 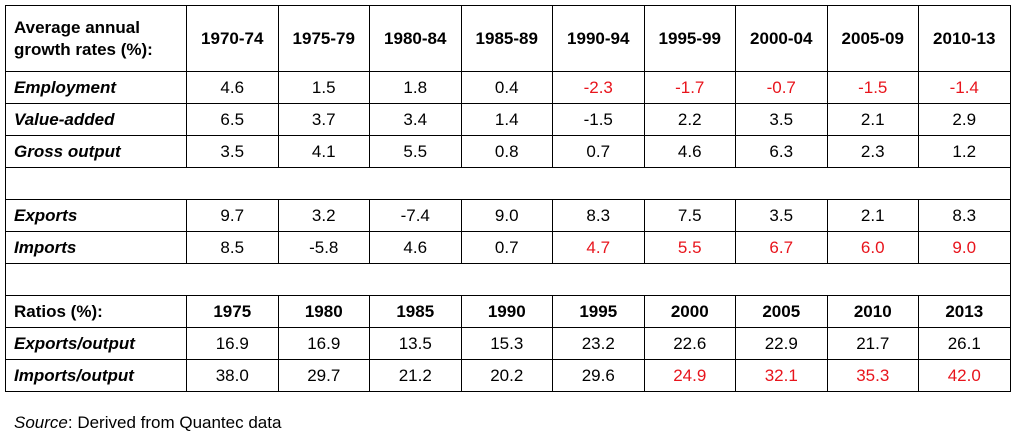 I want to click on table-cell: 3.7, so click(x=323, y=119).